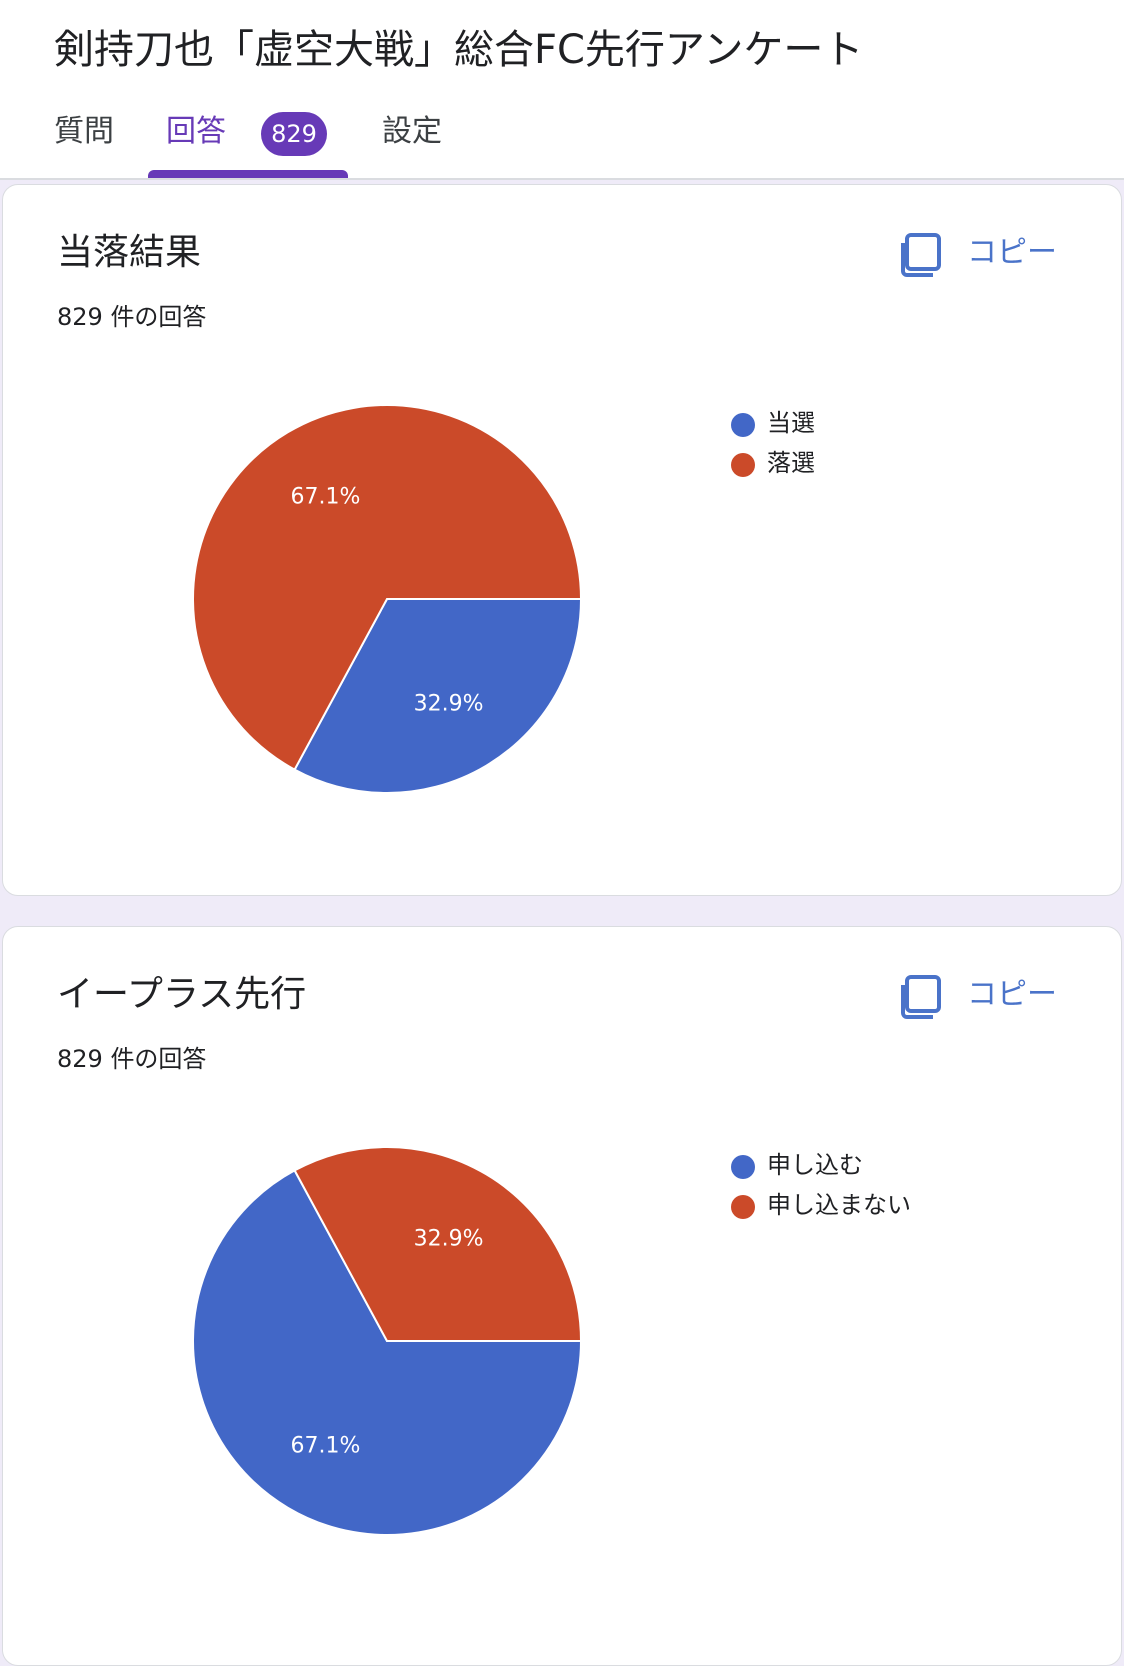  I want to click on question-title: イープラス先行, so click(182, 994).